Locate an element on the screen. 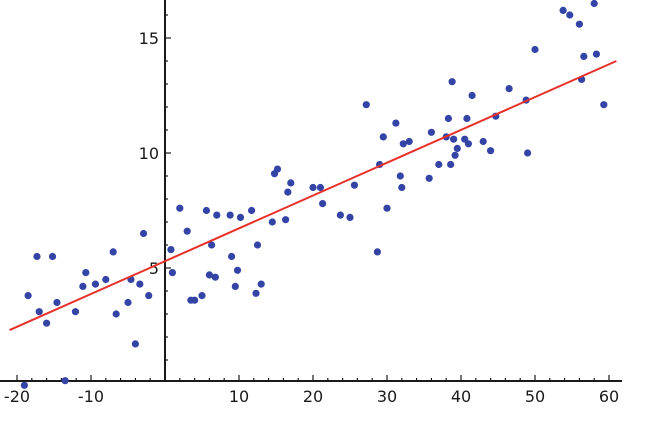  x-tick-label: 60 is located at coordinates (609, 396).